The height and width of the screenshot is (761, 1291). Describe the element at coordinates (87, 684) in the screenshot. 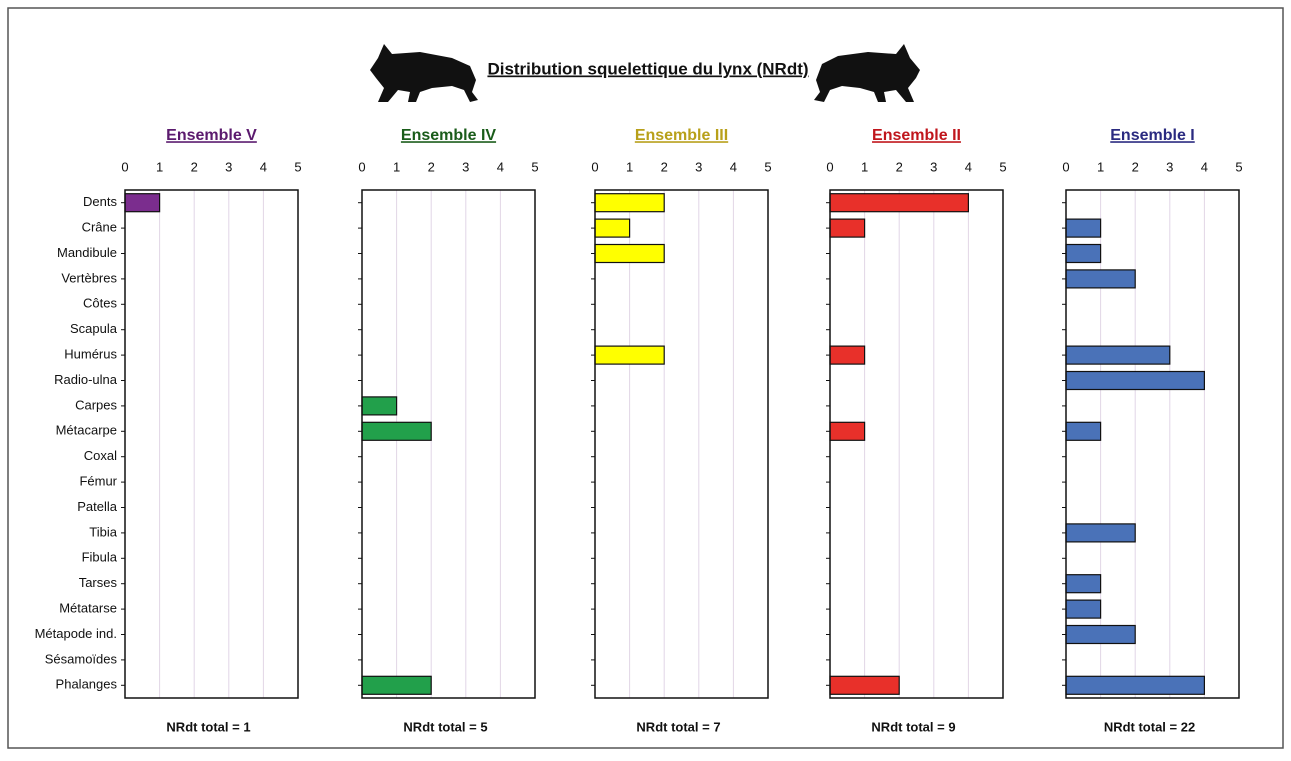

I see `y-tick-label: Phalanges` at that location.